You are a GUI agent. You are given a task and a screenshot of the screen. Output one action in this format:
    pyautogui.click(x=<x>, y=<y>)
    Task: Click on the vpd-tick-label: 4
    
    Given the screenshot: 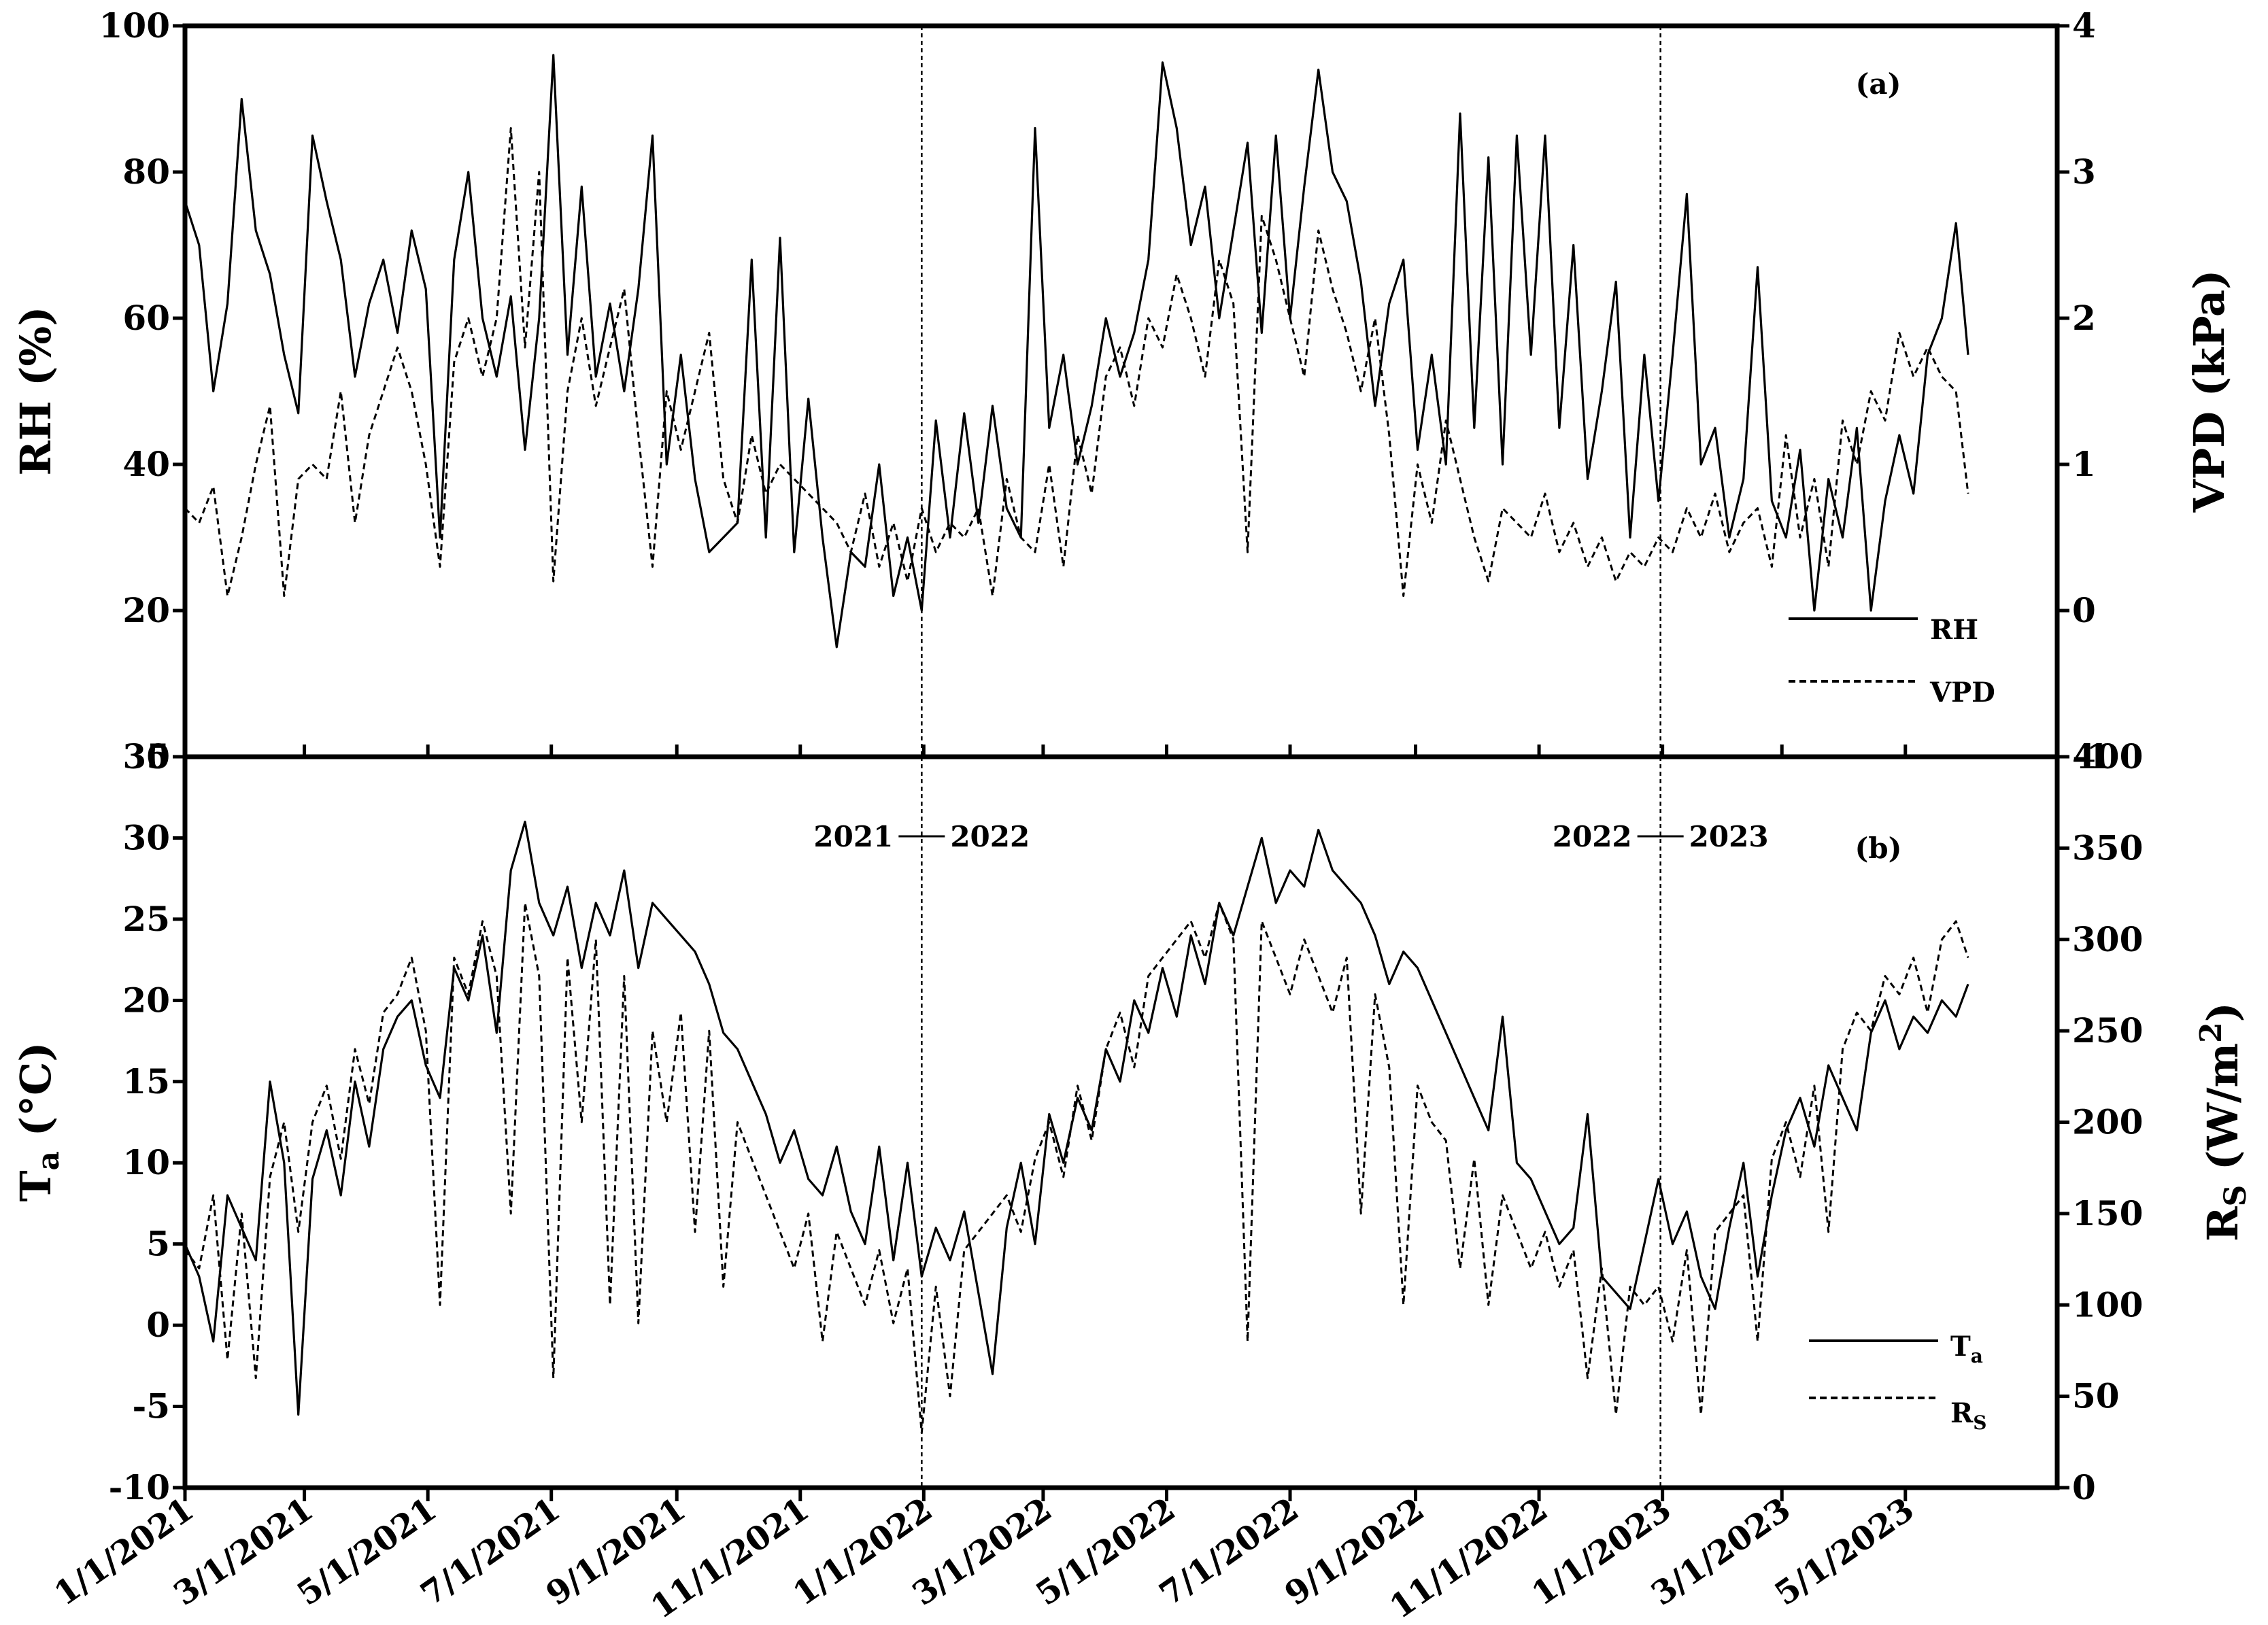 What is the action you would take?
    pyautogui.click(x=2084, y=25)
    